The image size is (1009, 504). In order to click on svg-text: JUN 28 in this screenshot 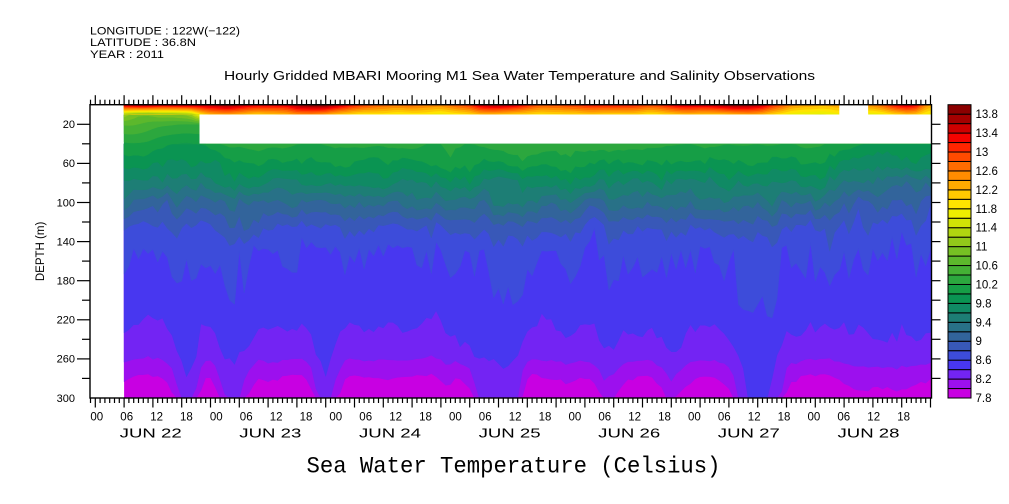, I will do `click(869, 433)`.